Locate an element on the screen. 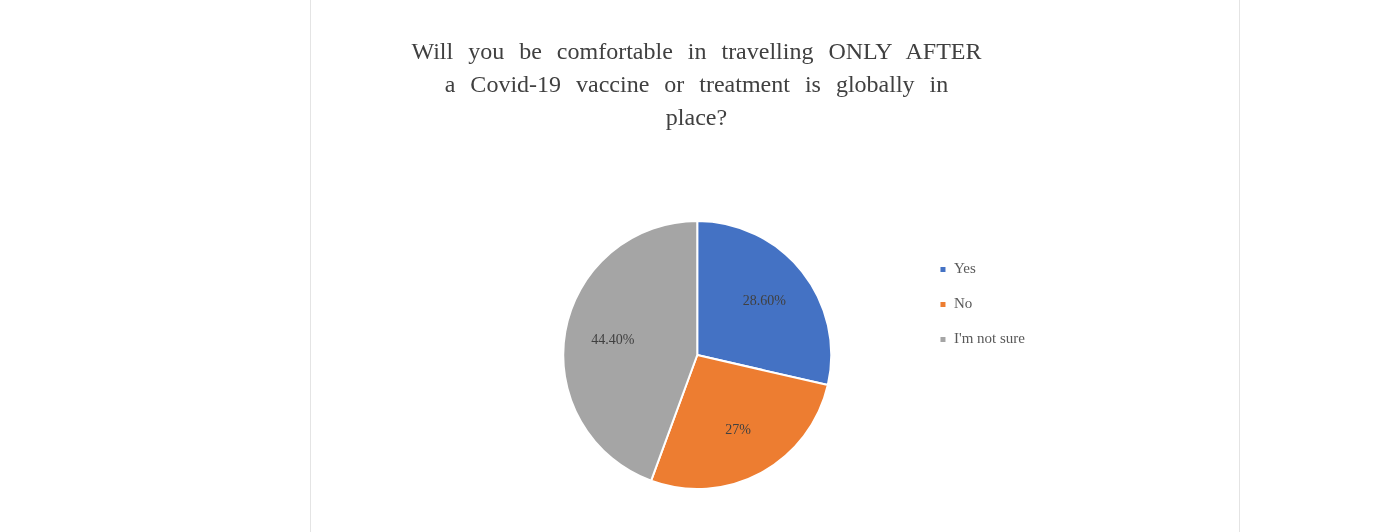  data-label: 27% is located at coordinates (738, 430).